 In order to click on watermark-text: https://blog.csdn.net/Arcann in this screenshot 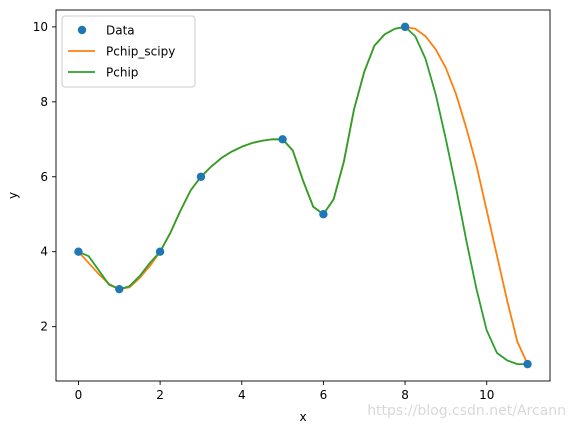, I will do `click(466, 411)`.